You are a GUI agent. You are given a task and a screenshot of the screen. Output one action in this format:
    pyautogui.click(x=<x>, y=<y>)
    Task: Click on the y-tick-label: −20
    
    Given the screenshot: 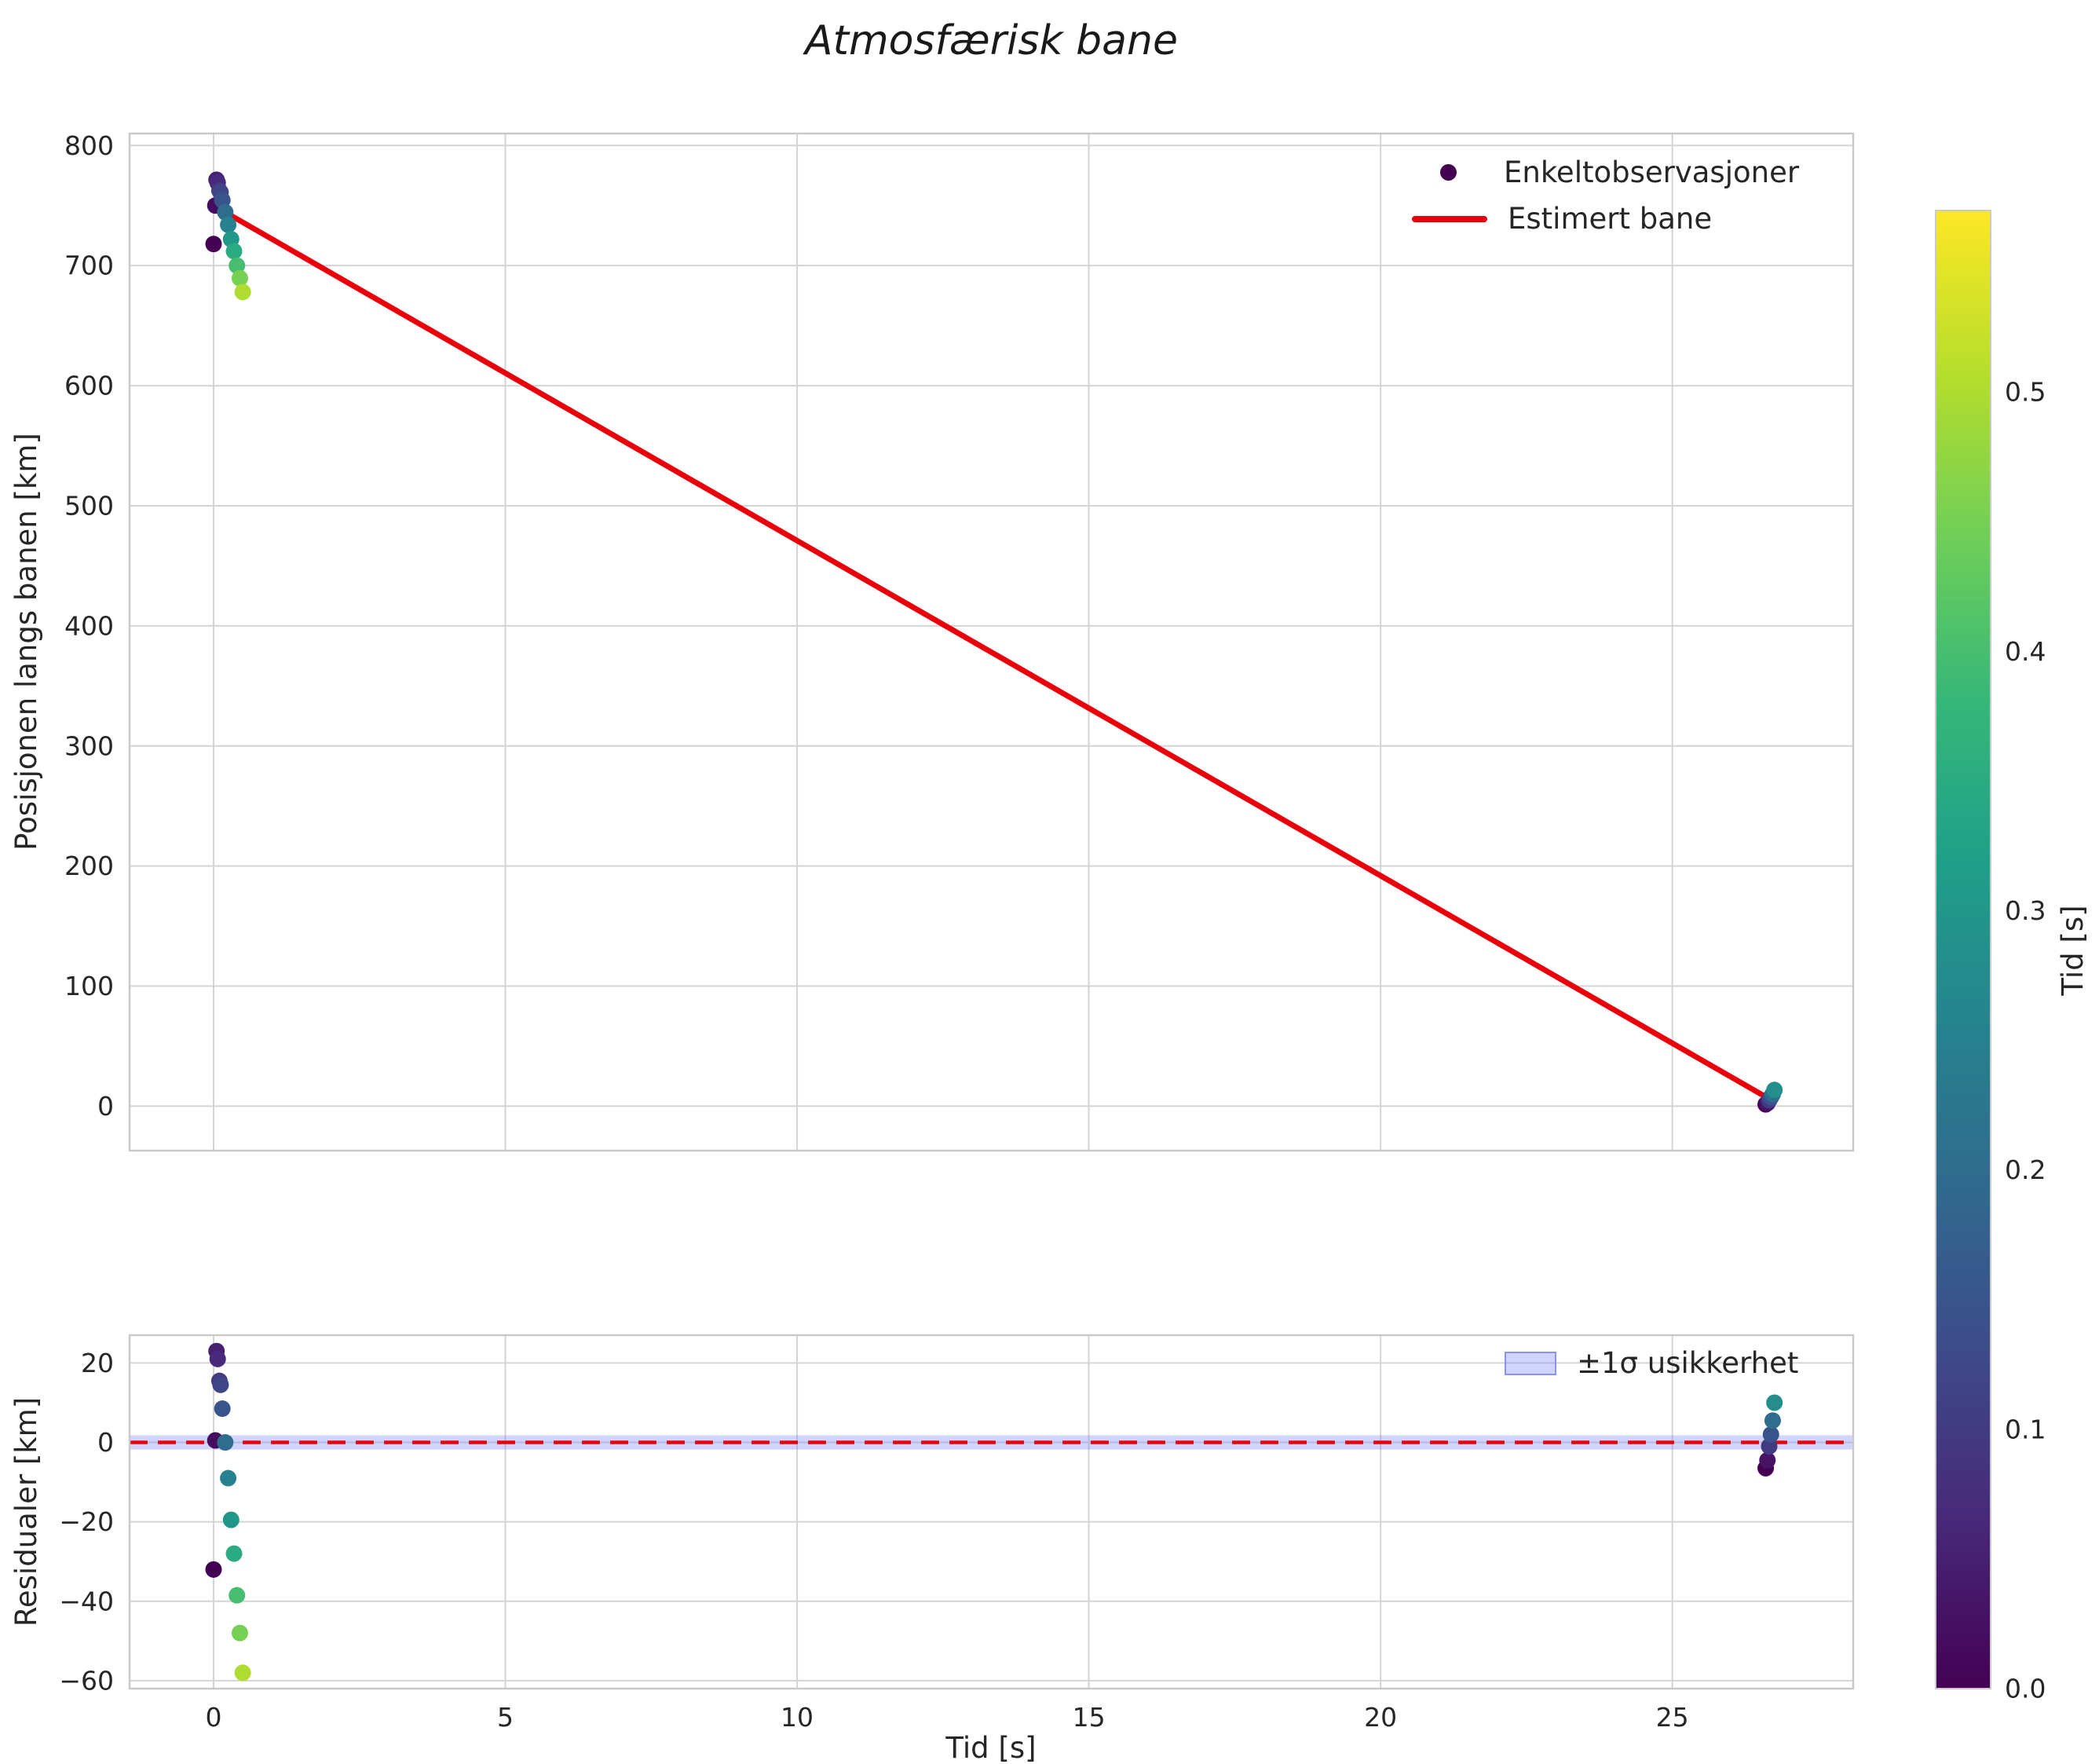 What is the action you would take?
    pyautogui.click(x=86, y=1521)
    